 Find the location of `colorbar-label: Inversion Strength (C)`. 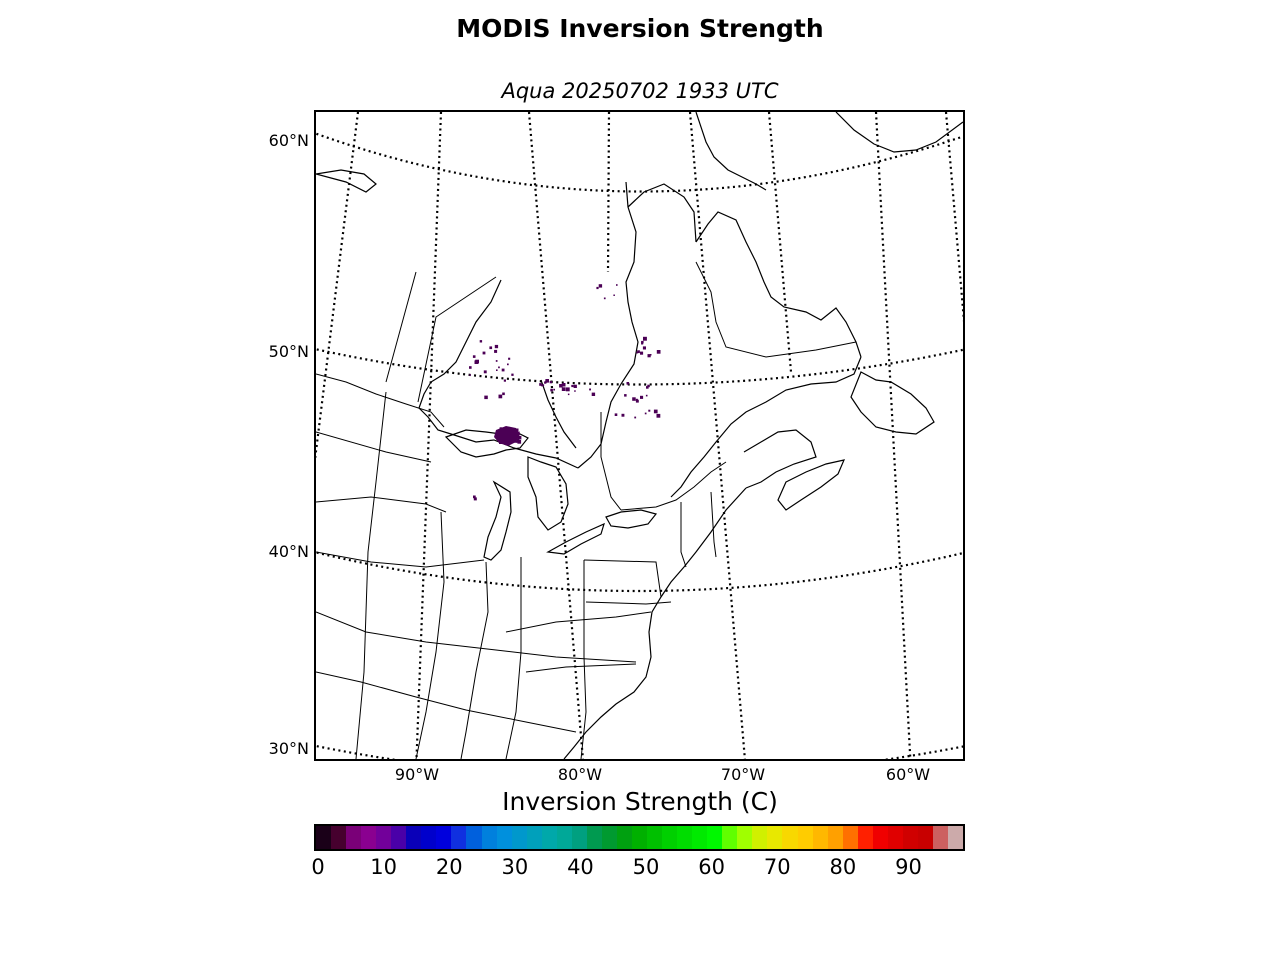

colorbar-label: Inversion Strength (C) is located at coordinates (640, 801).